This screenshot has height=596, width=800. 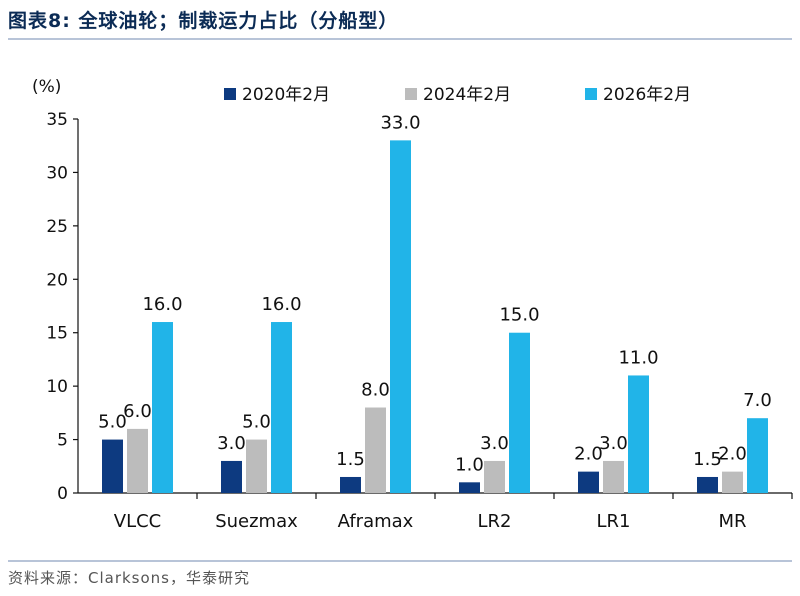 I want to click on y-tick-label: 10, so click(x=57, y=387).